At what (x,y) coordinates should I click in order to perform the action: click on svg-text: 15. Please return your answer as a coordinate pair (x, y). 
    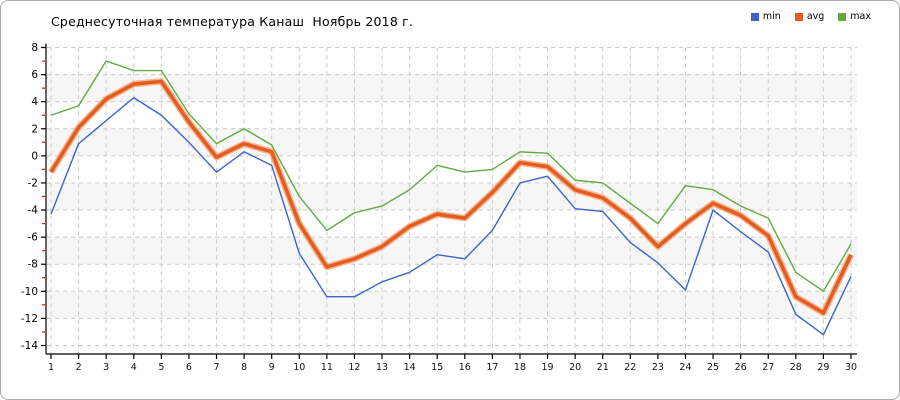
    Looking at the image, I should click on (437, 367).